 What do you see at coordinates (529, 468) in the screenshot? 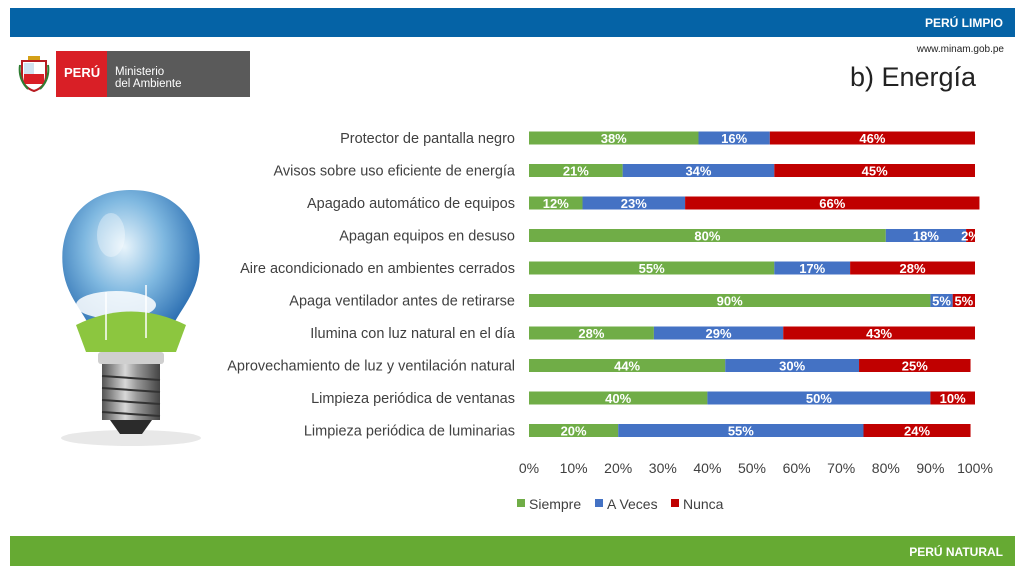
I see `x-tick-label: 0%` at bounding box center [529, 468].